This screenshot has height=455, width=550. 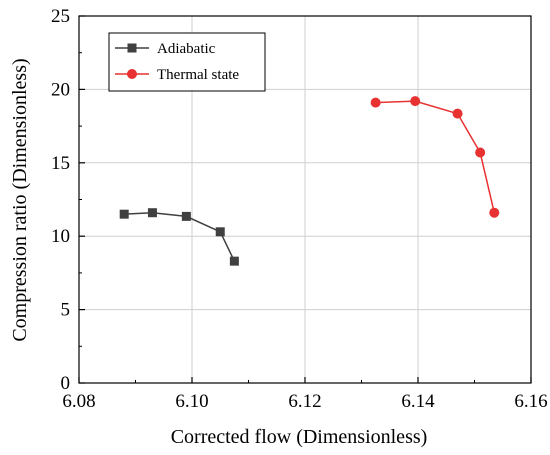 I want to click on legend-box, so click(x=187, y=62).